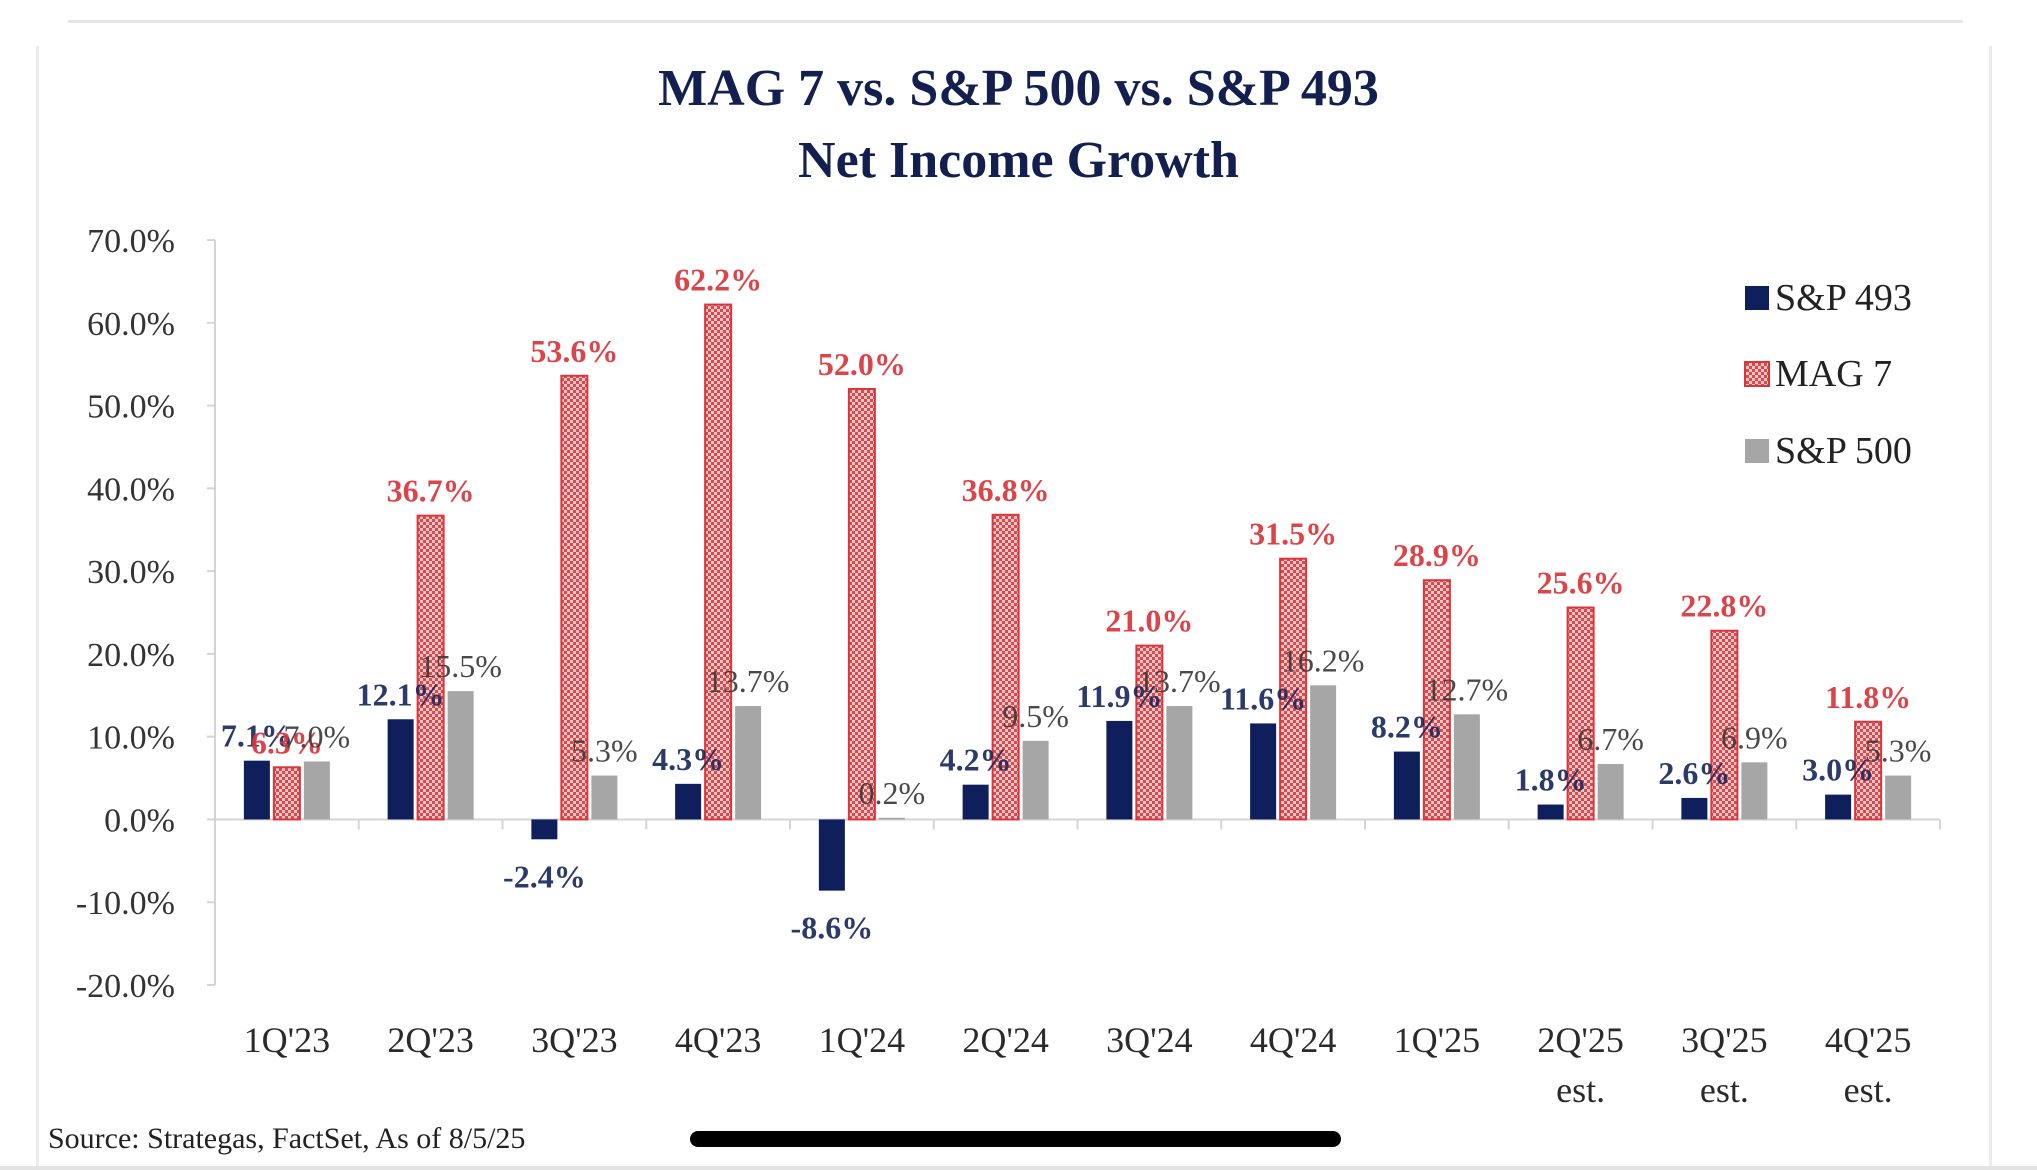 This screenshot has width=2037, height=1170. Describe the element at coordinates (317, 737) in the screenshot. I see `data-label-s-p-500: 7.0%` at that location.